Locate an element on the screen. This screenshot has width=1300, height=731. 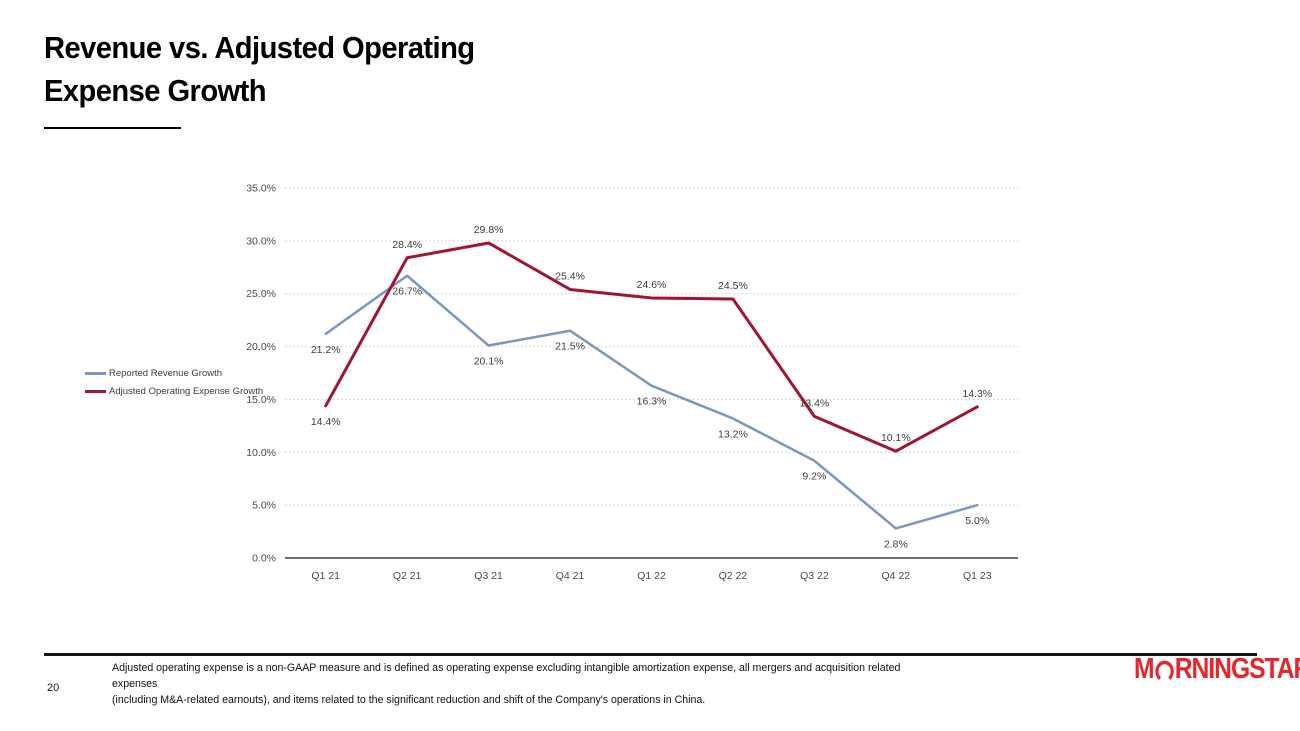
legend-item-adjusted-operating-expense-growth: Adjusted Operating Expense Growth is located at coordinates (174, 392).